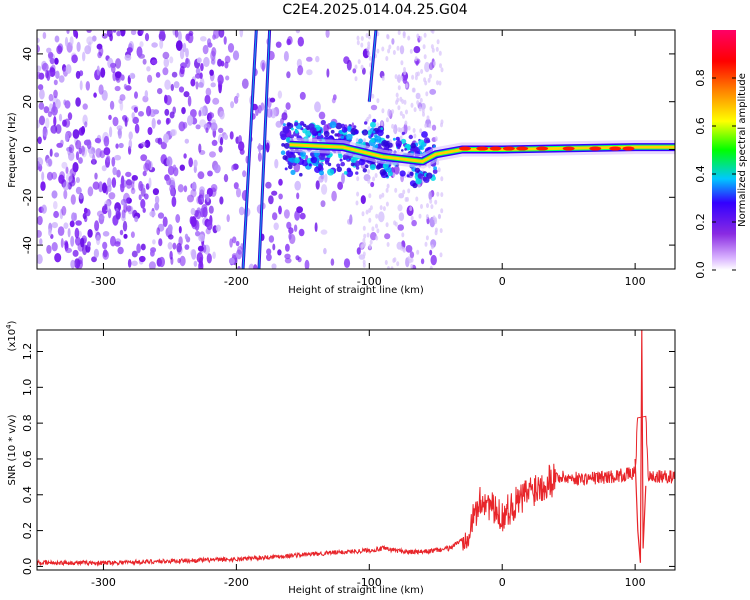  Describe the element at coordinates (27, 197) in the screenshot. I see `y-tick-label: -20` at that location.